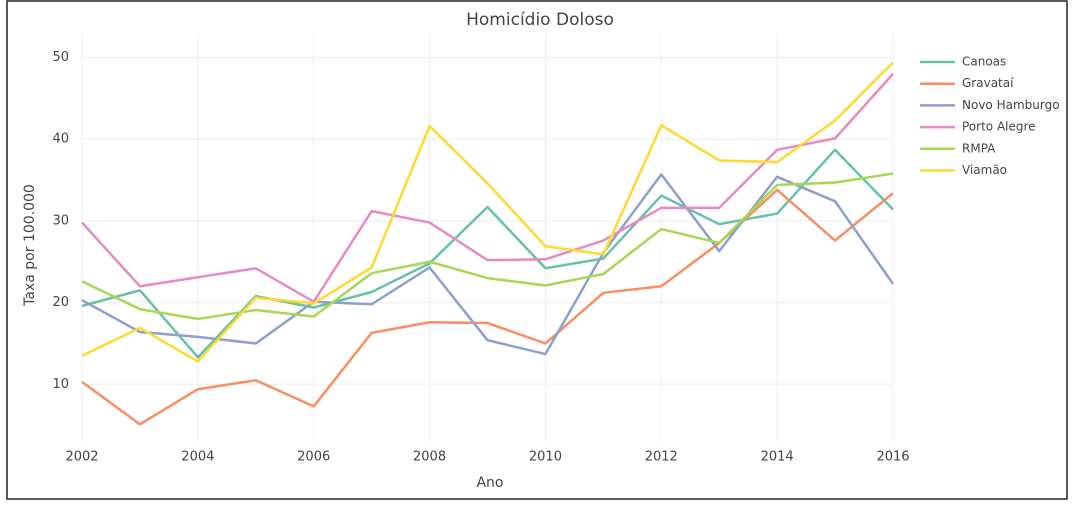 The image size is (1076, 509). What do you see at coordinates (60, 384) in the screenshot?
I see `y-tick-label: 10` at bounding box center [60, 384].